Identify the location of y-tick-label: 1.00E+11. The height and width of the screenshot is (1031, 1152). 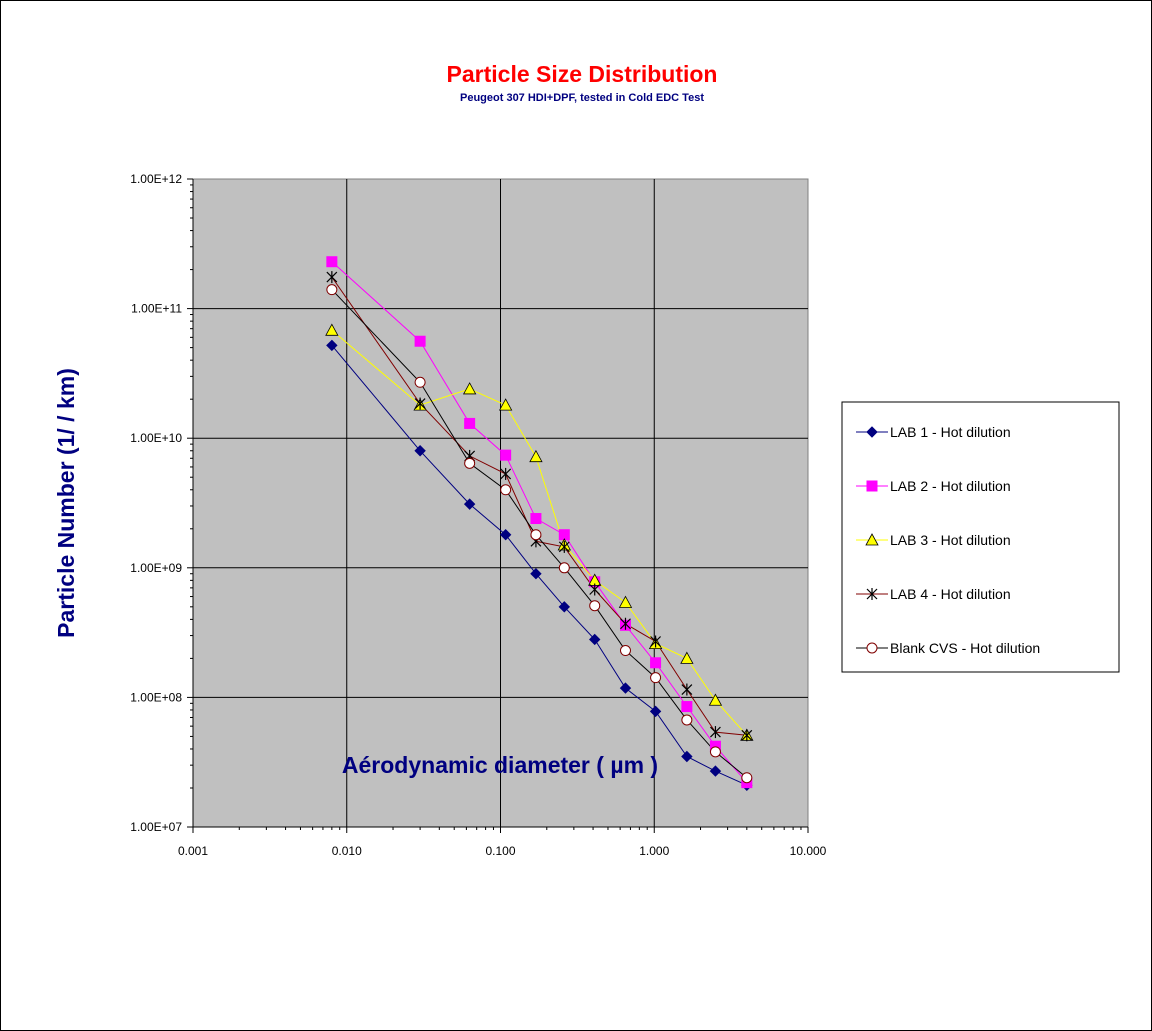
(156, 309).